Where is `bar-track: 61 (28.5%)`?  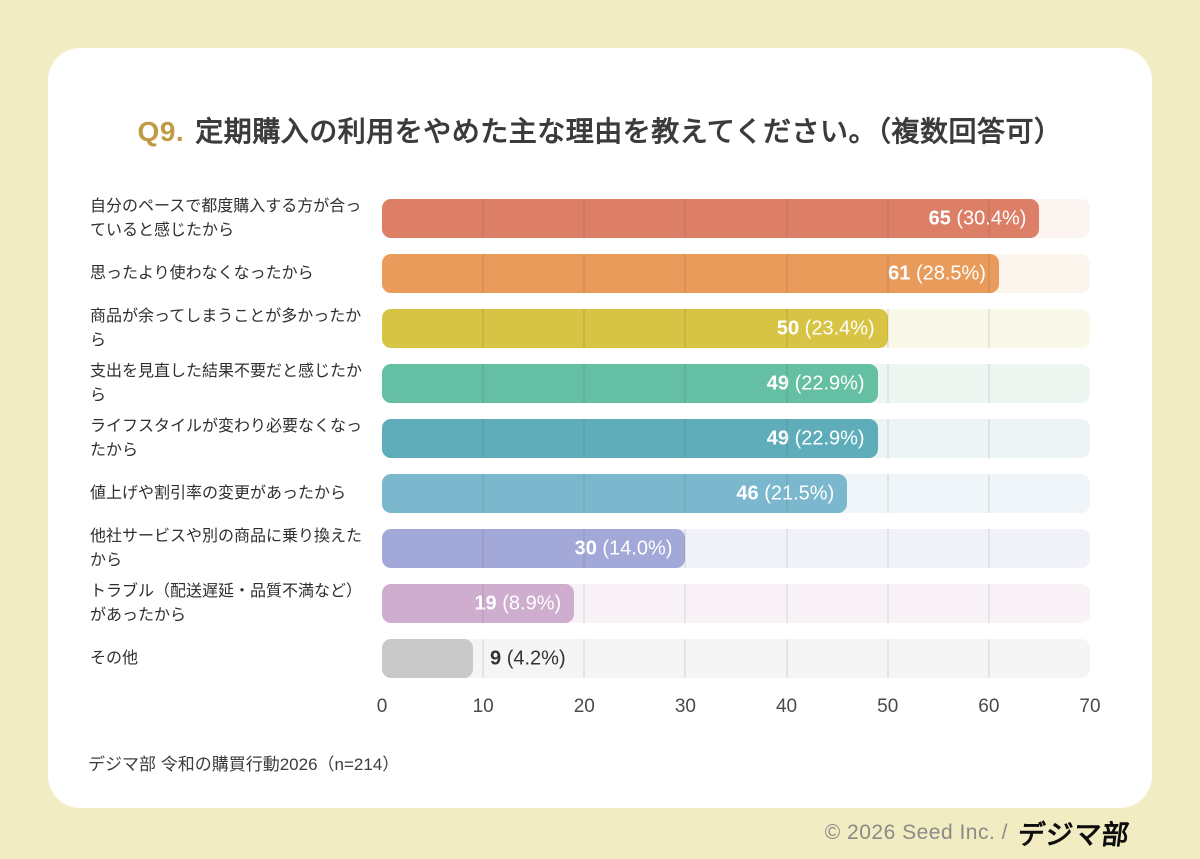 bar-track: 61 (28.5%) is located at coordinates (736, 273).